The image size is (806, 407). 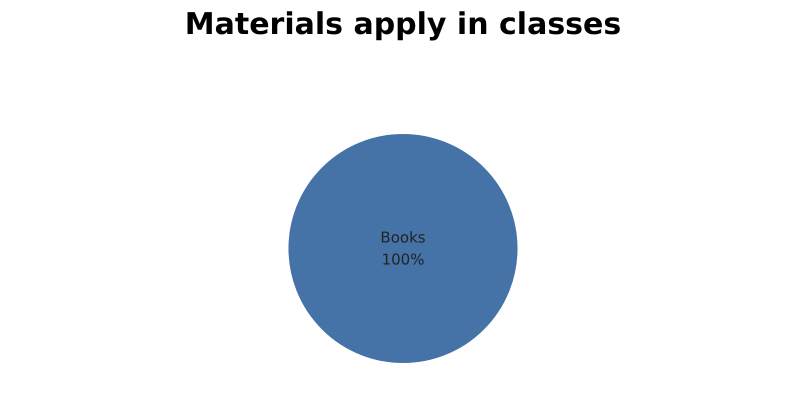 I want to click on chart-title: Materials apply in classes, so click(x=403, y=24).